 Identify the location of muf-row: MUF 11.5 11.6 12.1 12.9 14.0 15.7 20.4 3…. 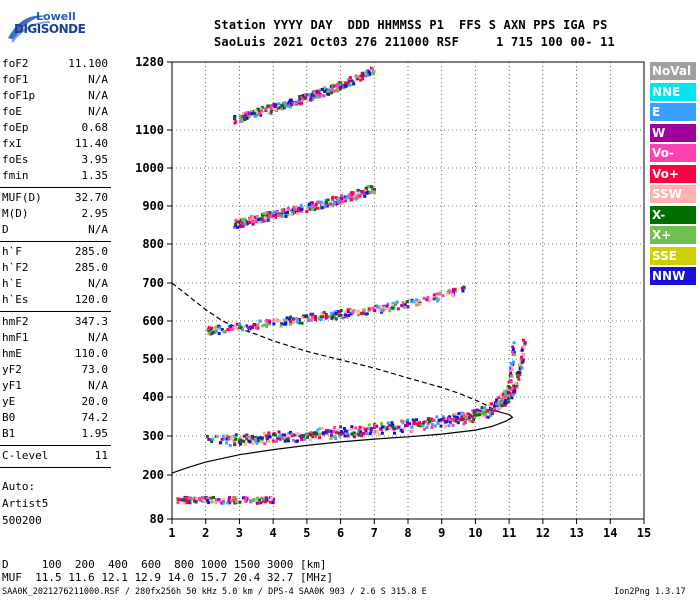
(168, 577).